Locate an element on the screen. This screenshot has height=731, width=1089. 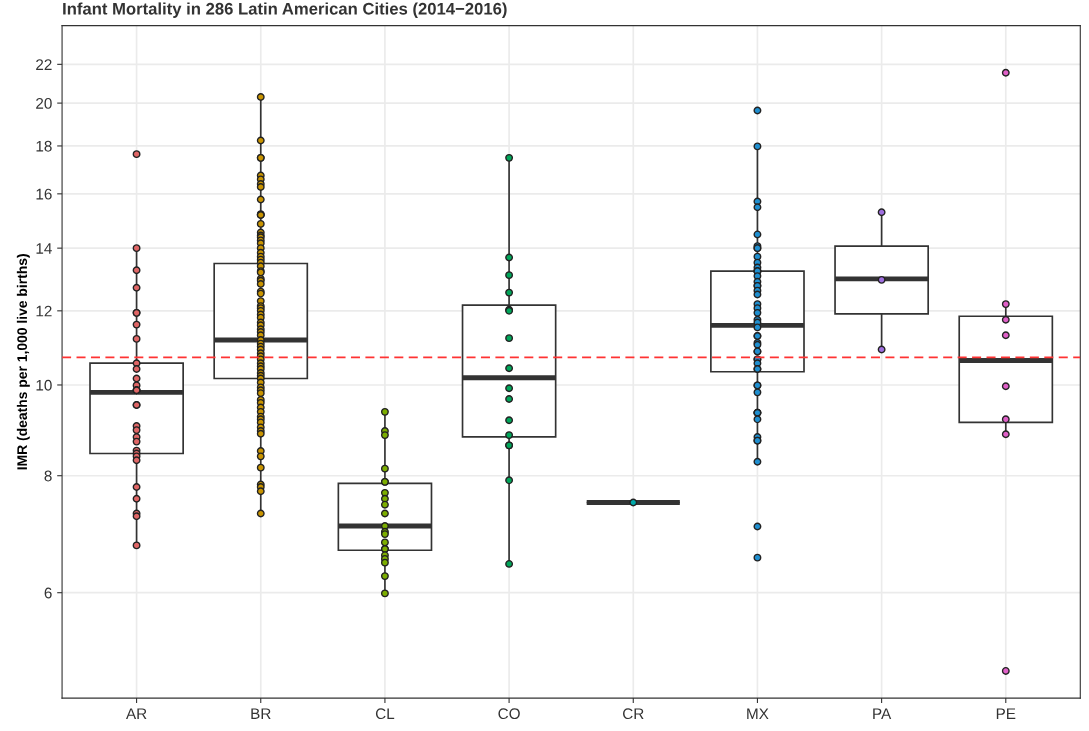
chart-title: Infant Mortality in 286 Latin American Cities (2014−2016) is located at coordinates (285, 10).